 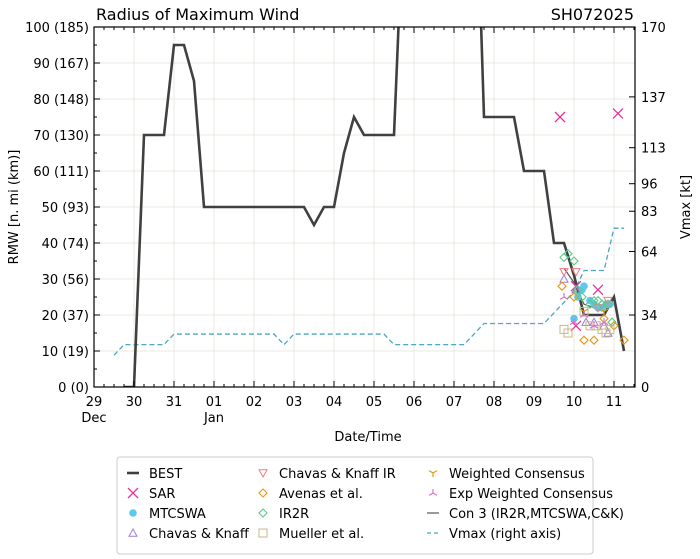 I want to click on x-tick-label: 04, so click(x=334, y=402).